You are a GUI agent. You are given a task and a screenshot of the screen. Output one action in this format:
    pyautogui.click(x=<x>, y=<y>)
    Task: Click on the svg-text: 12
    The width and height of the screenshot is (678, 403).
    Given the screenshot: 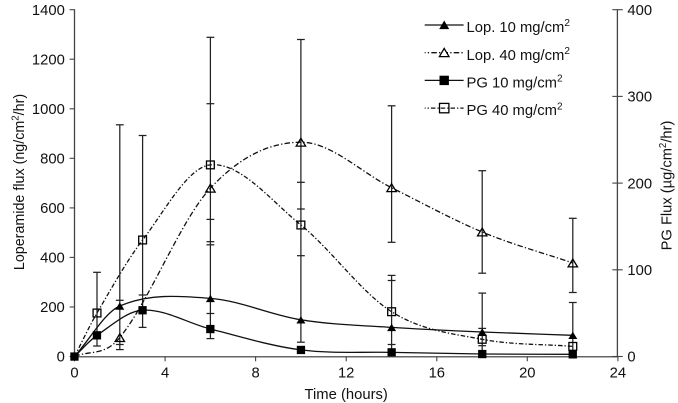 What is the action you would take?
    pyautogui.click(x=346, y=374)
    